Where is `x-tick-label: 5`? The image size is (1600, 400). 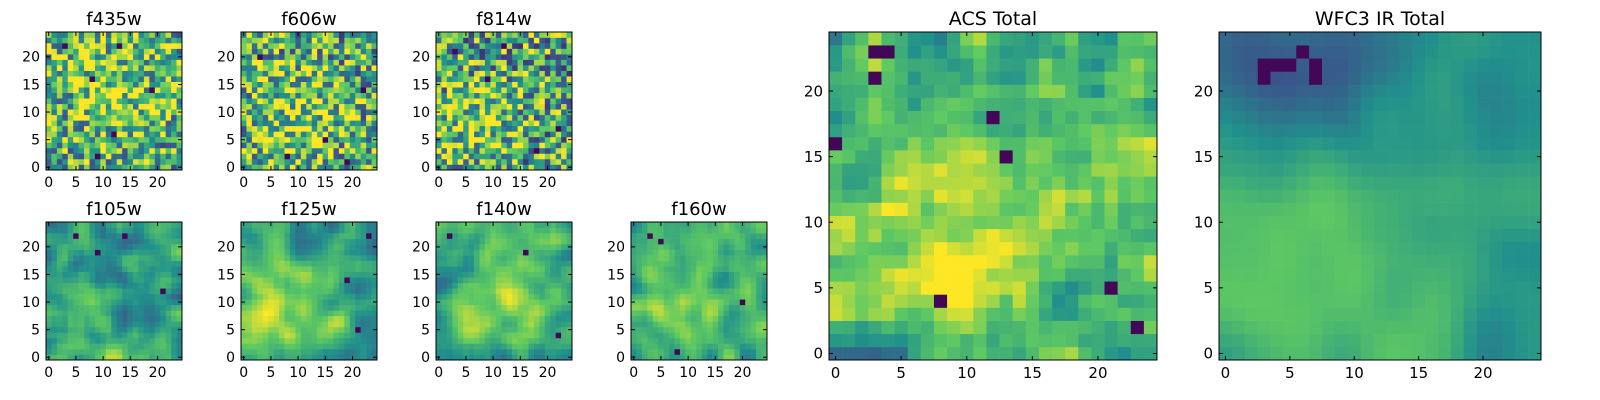
x-tick-label: 5 is located at coordinates (270, 373).